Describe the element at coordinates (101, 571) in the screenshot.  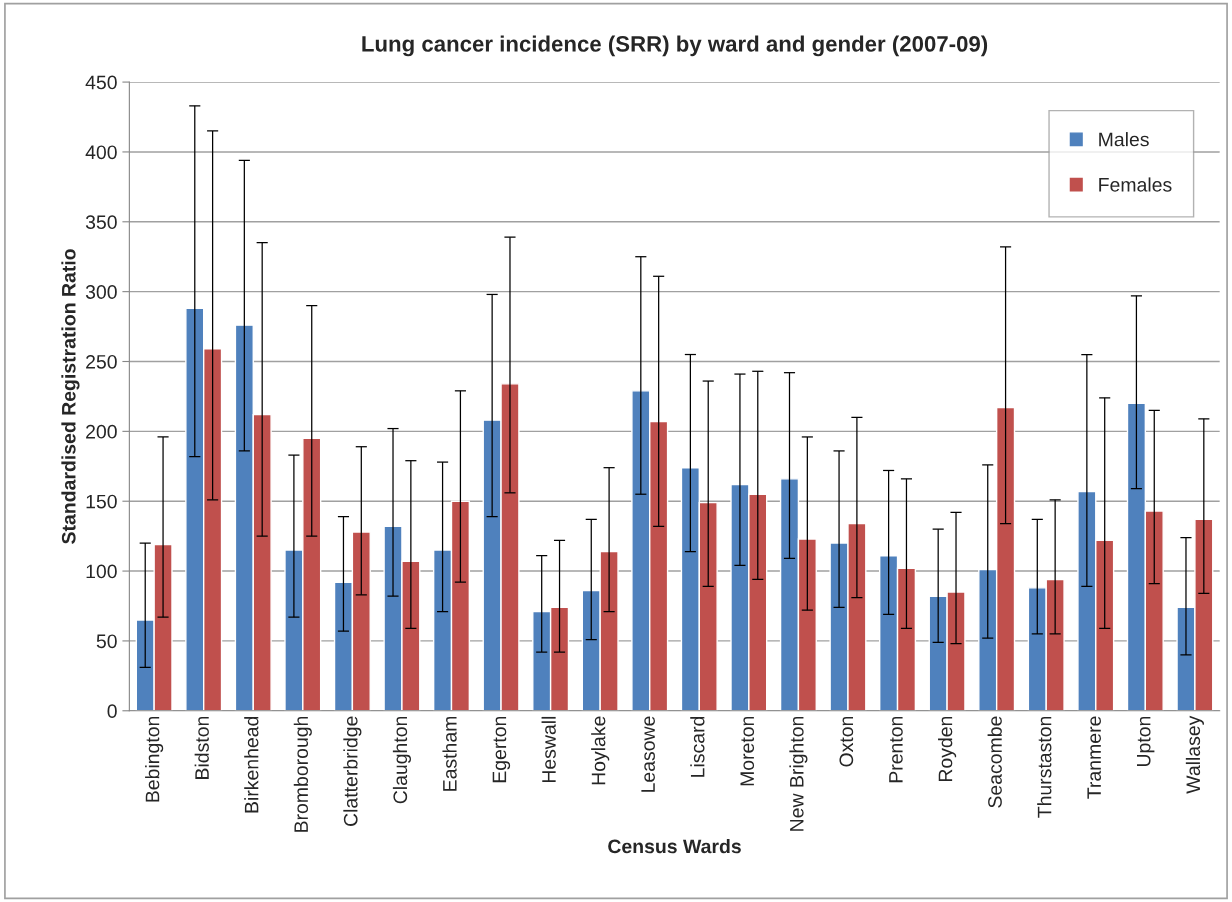
I see `y-tick-label: 100` at that location.